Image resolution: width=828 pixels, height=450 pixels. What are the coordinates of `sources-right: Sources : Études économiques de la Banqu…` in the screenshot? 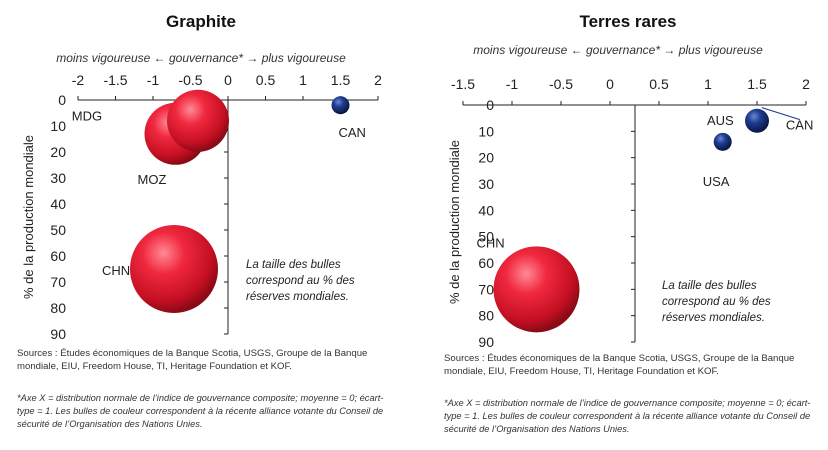 It's located at (619, 365).